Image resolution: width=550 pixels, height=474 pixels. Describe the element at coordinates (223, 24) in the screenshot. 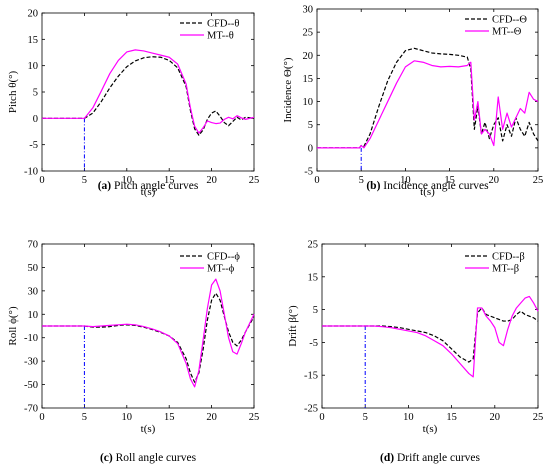

I see `legend-label-cfd: CFD--θ` at that location.